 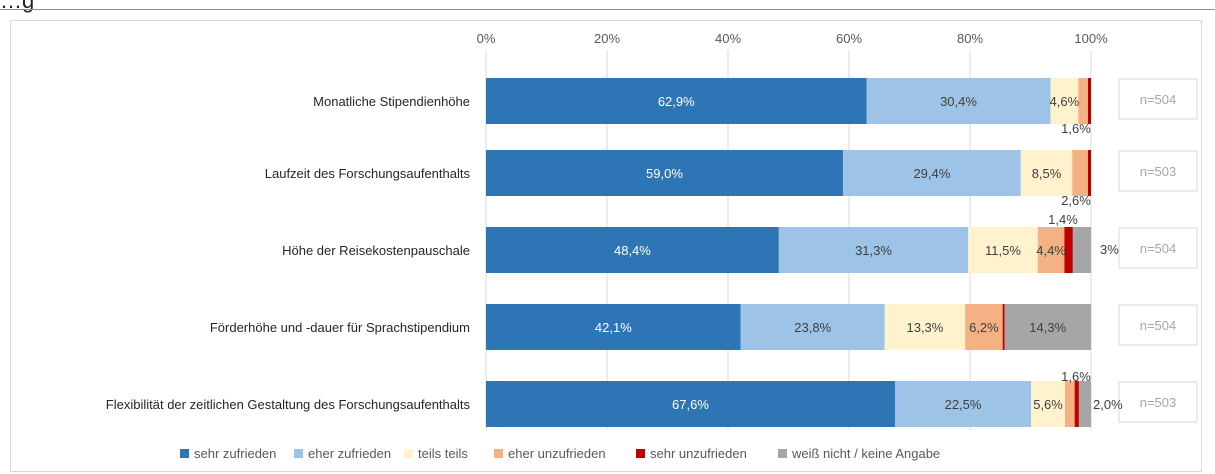 I want to click on legend-label: teils teils, so click(x=443, y=453).